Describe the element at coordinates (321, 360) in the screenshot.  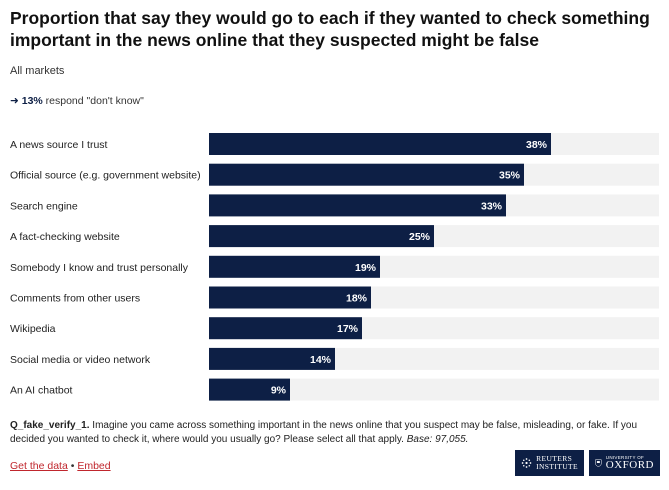
I see `value-label: 14%` at that location.